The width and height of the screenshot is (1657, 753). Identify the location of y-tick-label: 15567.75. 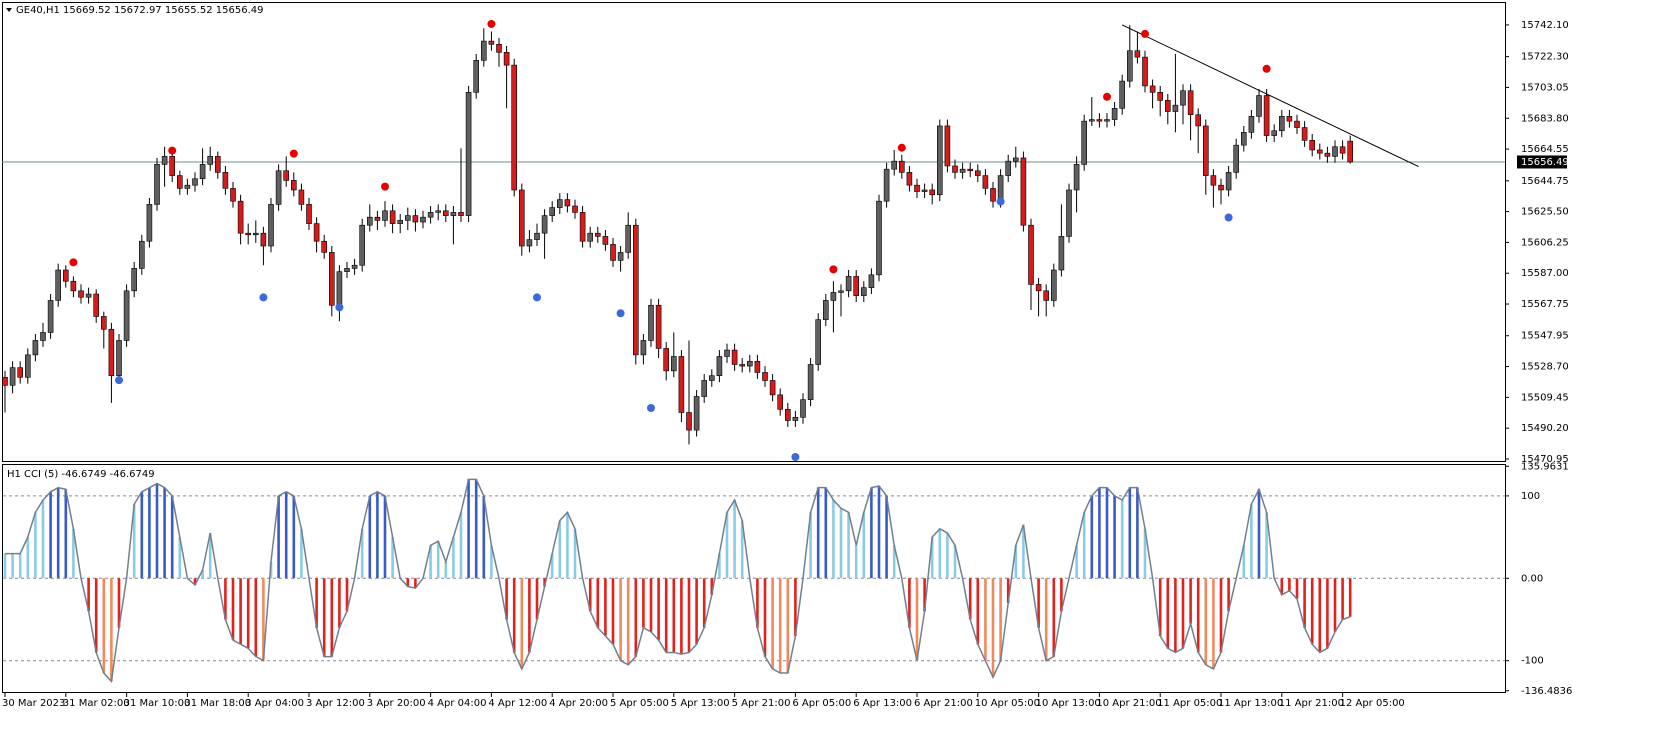
(1545, 304).